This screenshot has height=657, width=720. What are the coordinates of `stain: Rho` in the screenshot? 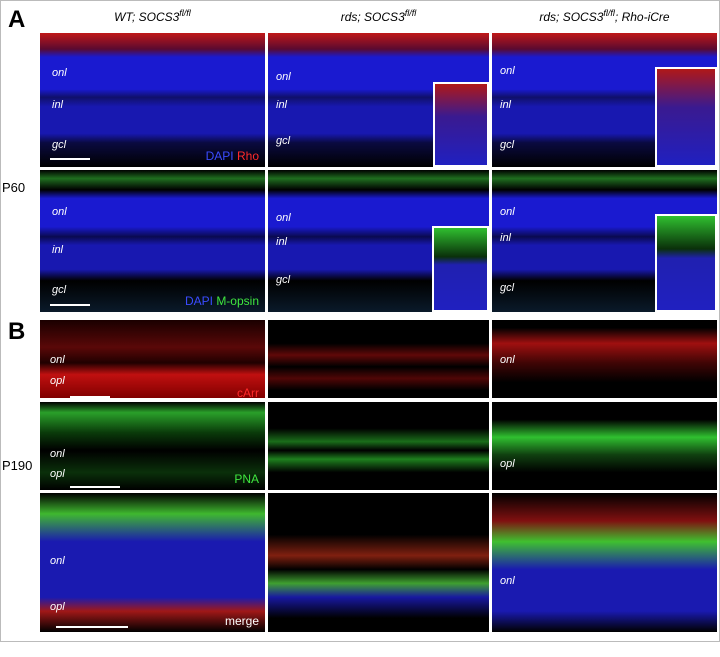 It's located at (247, 156).